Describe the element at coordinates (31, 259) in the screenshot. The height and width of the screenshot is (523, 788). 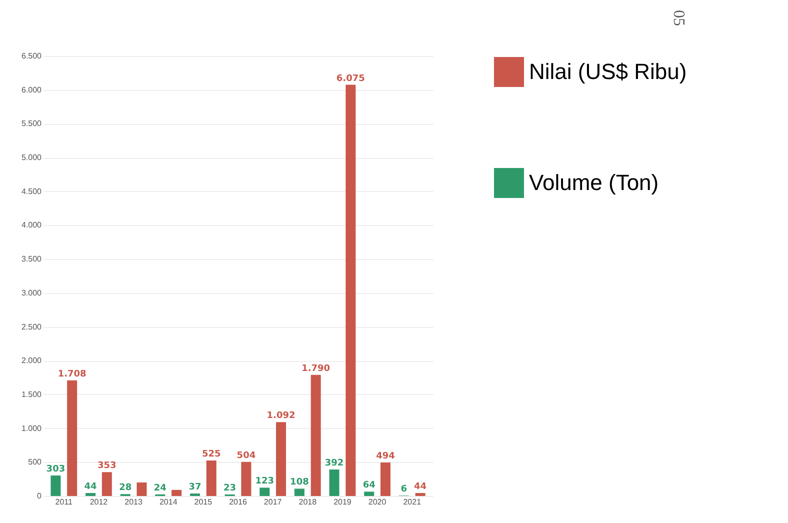
I see `y-tick-label: 3.500` at that location.